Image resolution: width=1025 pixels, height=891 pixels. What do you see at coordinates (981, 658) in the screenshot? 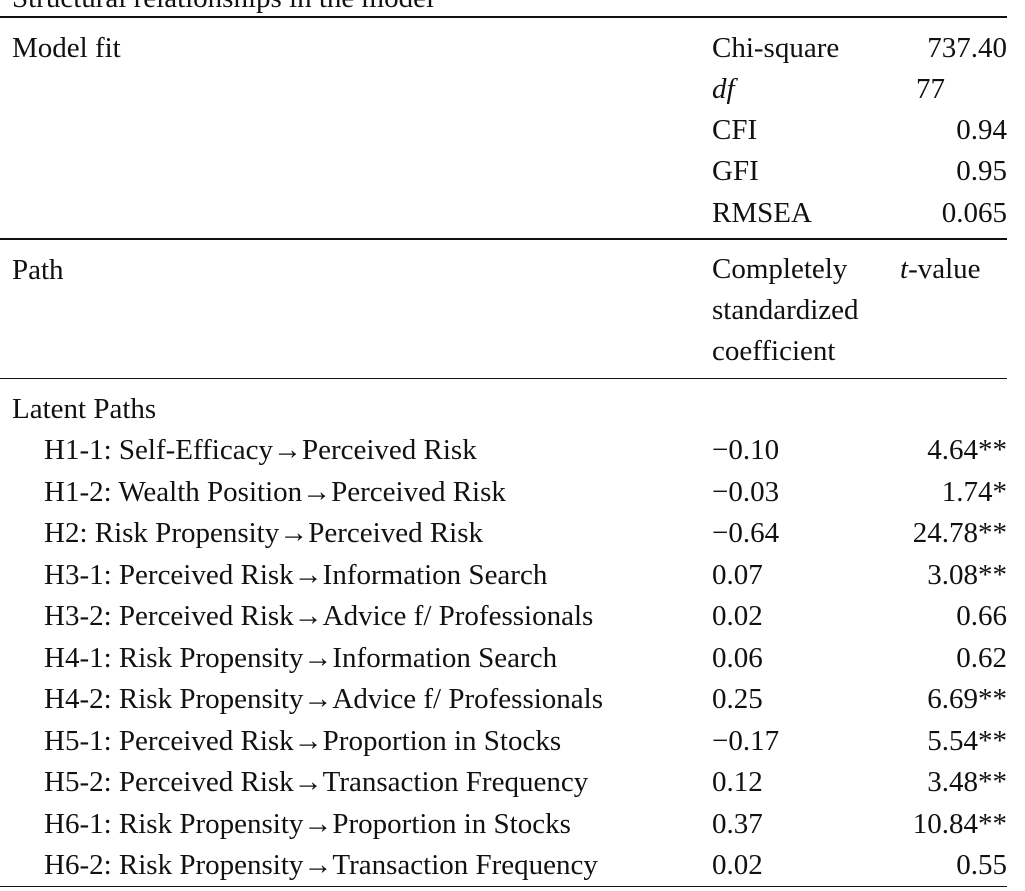
I see `path-t-value: 0.62` at bounding box center [981, 658].